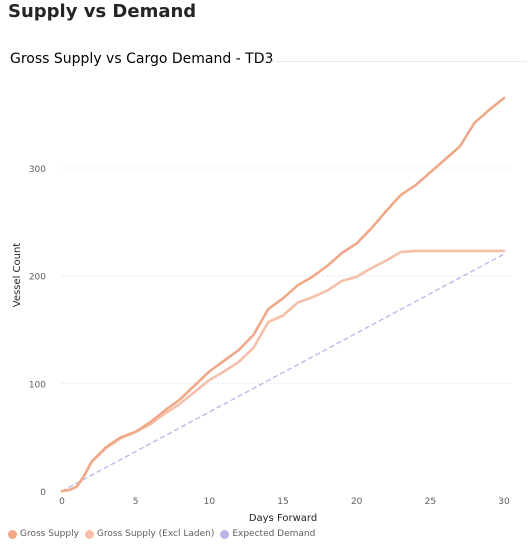 The image size is (532, 558). What do you see at coordinates (136, 502) in the screenshot?
I see `x-tick-label: 5` at bounding box center [136, 502].